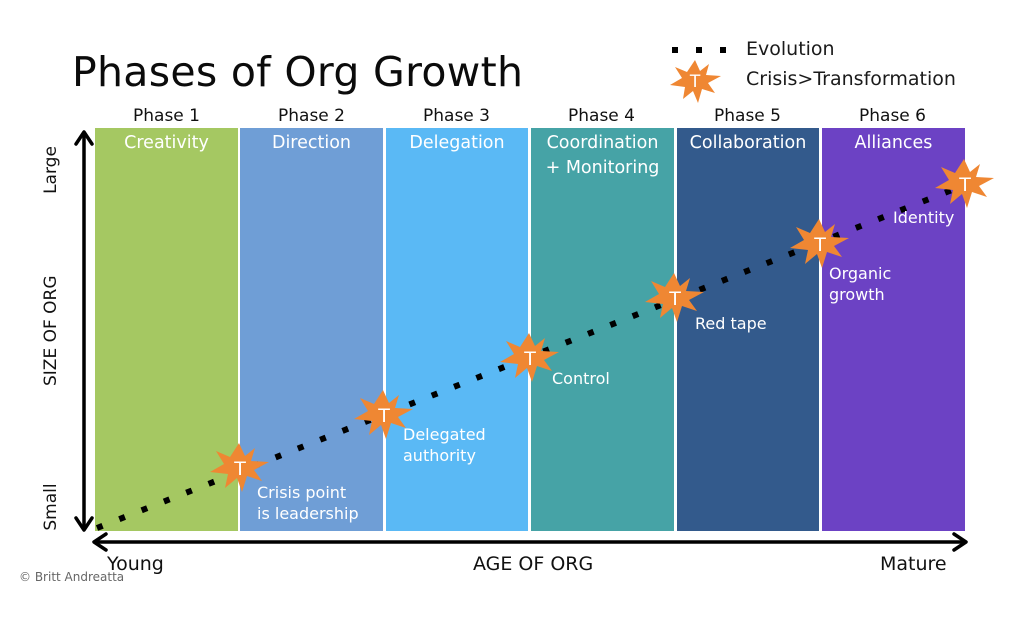  Describe the element at coordinates (298, 72) in the screenshot. I see `page-title: Phases of Org Growth` at that location.